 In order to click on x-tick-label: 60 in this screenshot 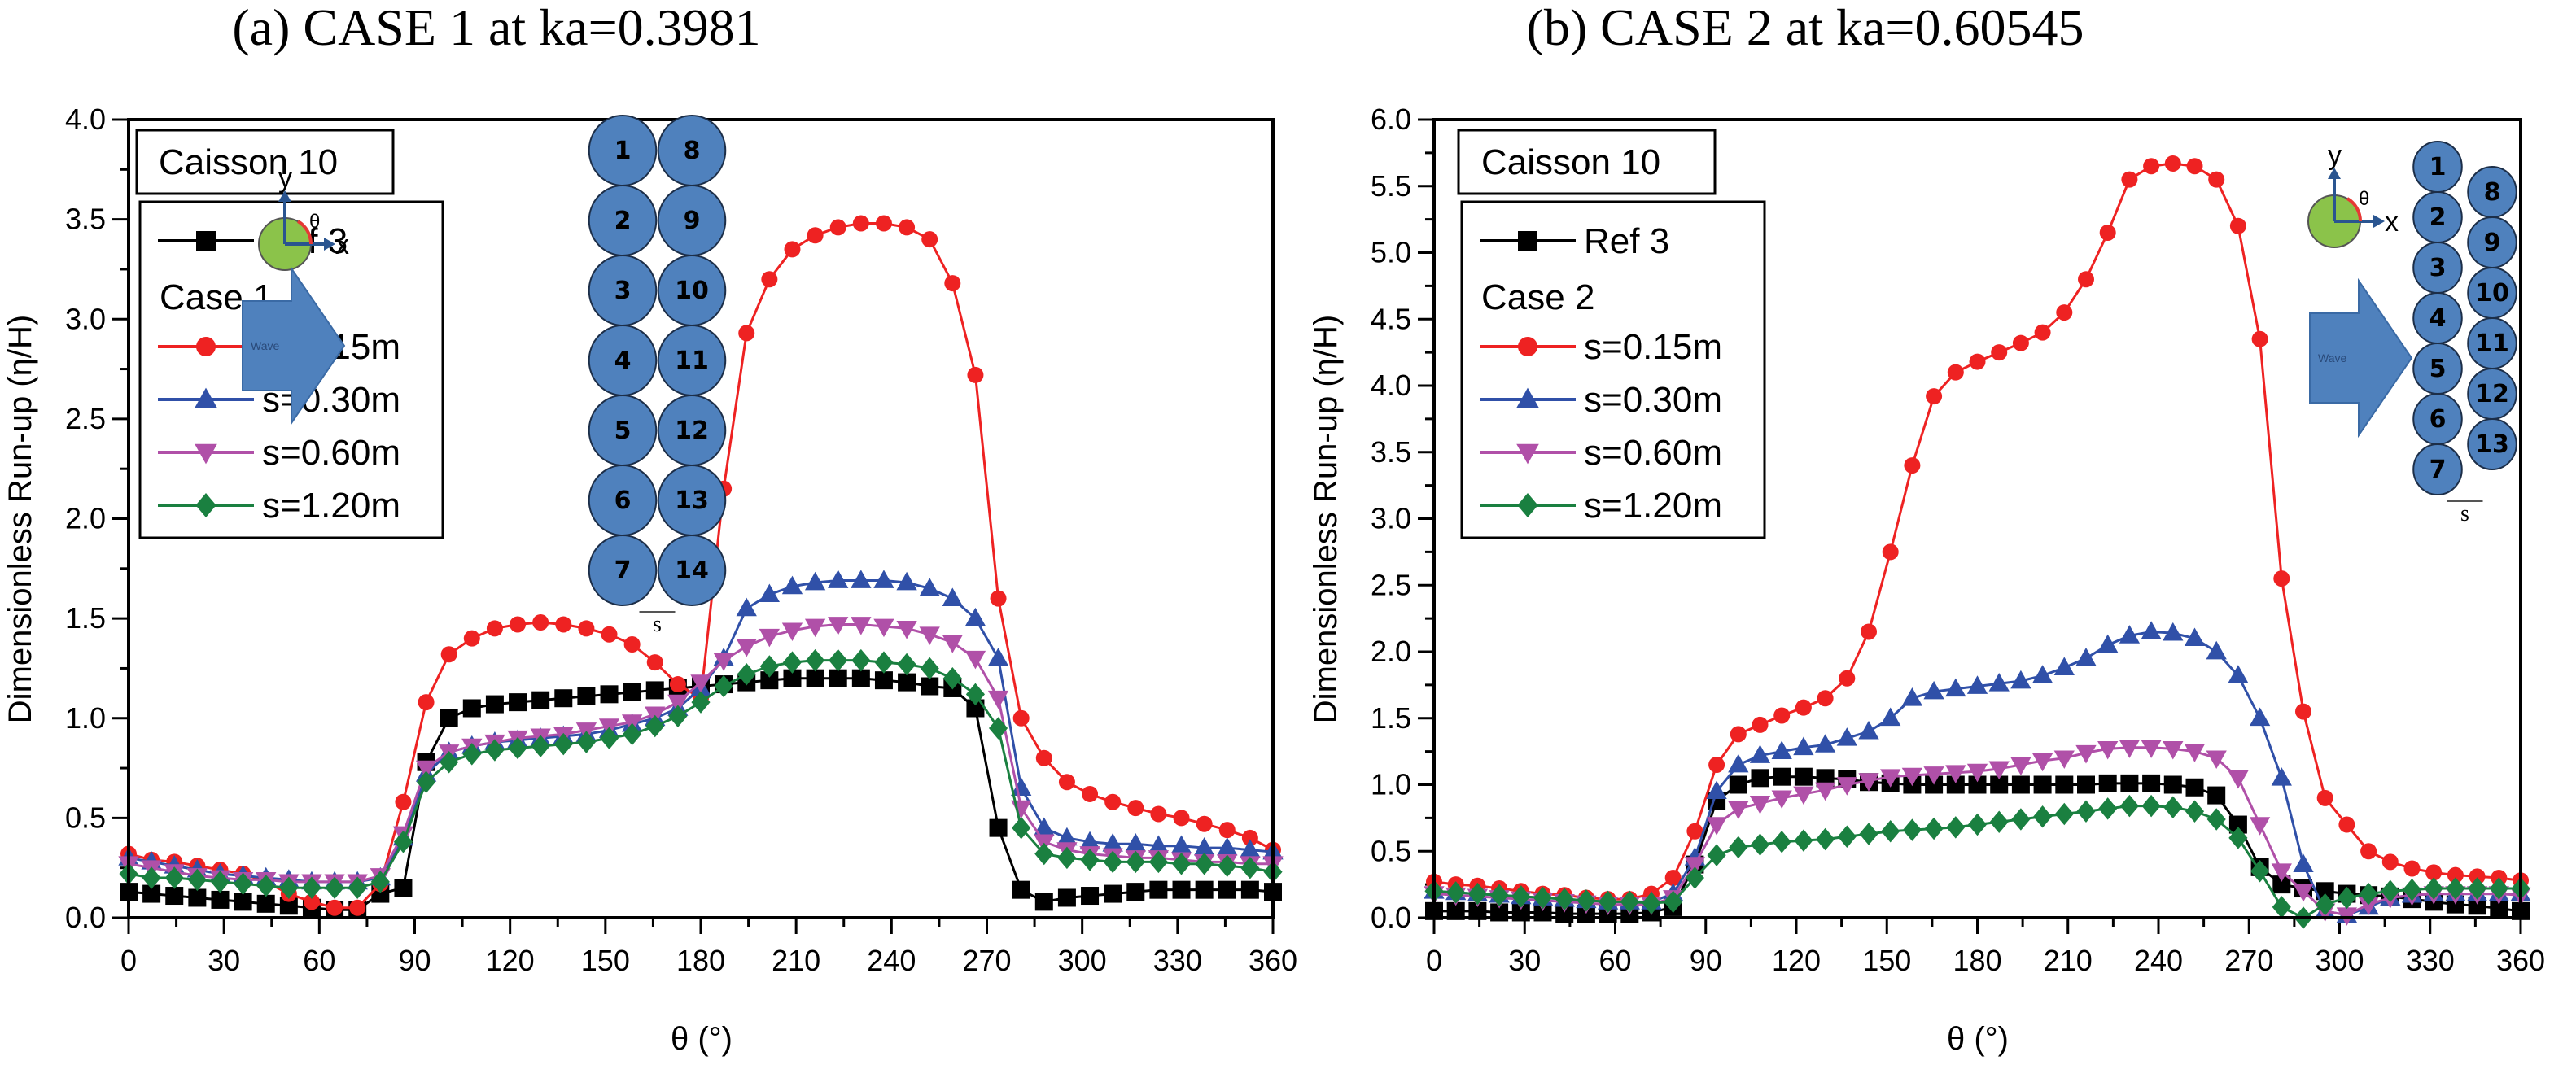, I will do `click(319, 961)`.